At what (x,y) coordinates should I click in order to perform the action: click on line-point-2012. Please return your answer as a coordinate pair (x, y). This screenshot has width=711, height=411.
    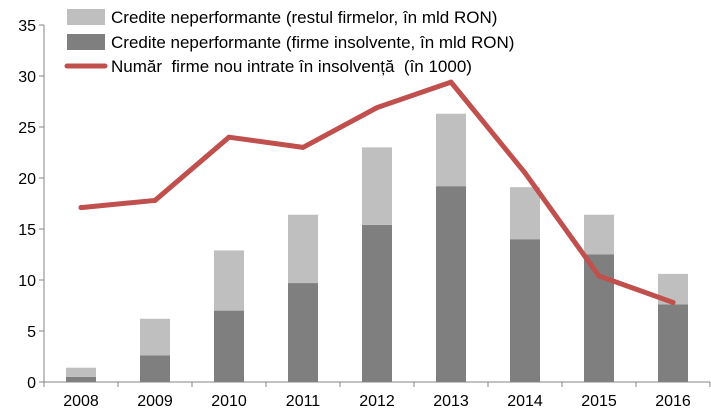
    Looking at the image, I should click on (377, 108).